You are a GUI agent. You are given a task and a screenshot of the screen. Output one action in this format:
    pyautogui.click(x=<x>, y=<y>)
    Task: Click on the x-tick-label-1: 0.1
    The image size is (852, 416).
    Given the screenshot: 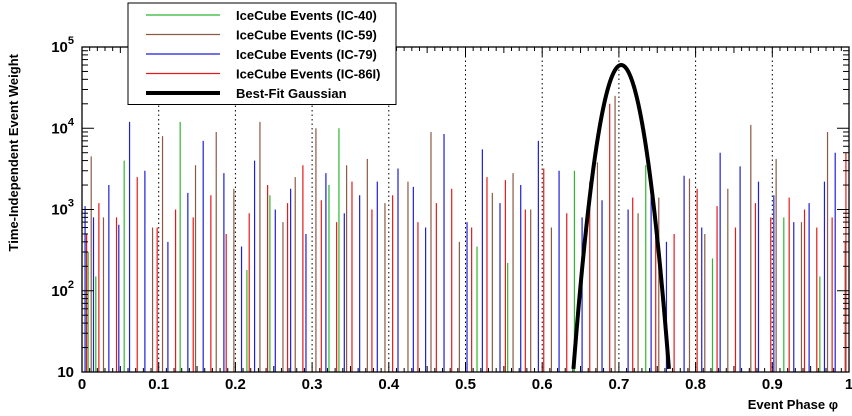 What is the action you would take?
    pyautogui.click(x=158, y=384)
    